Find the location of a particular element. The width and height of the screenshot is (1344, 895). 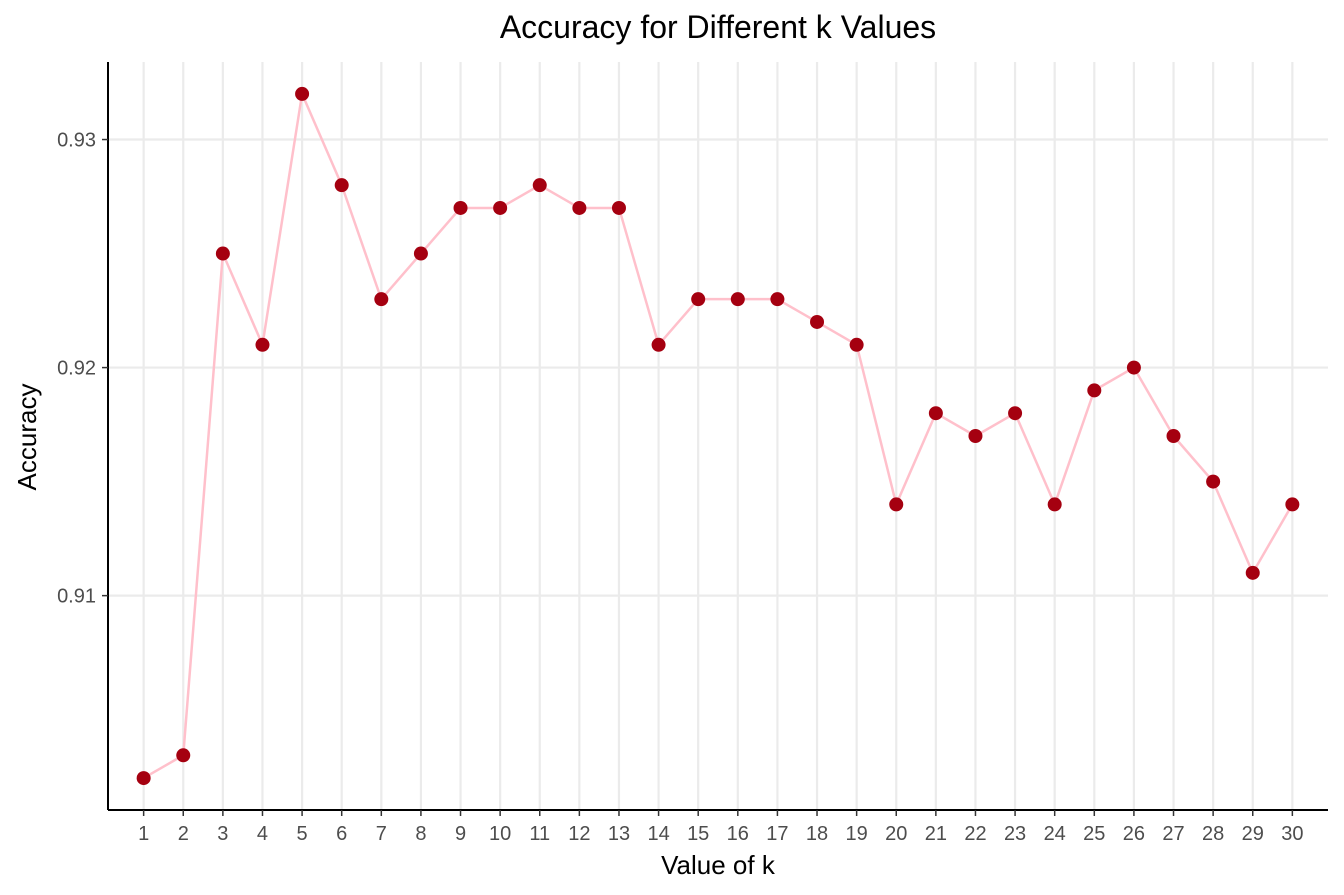

x-tick-label-29: 29 is located at coordinates (1253, 834).